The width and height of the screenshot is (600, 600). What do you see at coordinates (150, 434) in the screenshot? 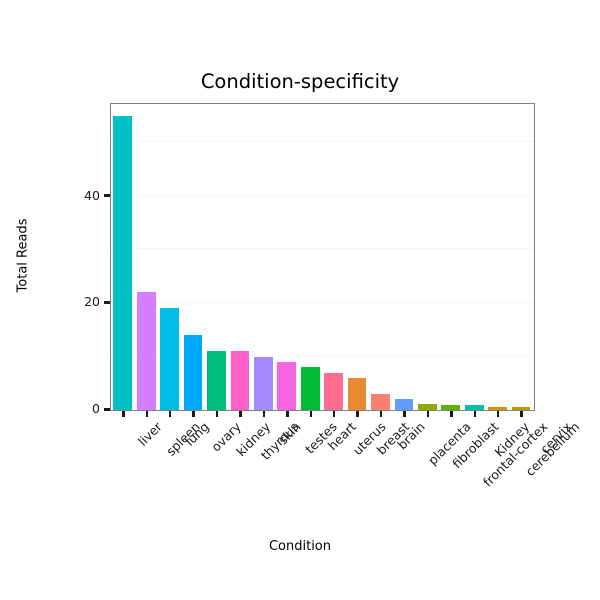
I see `x-tick-label: liver` at bounding box center [150, 434].